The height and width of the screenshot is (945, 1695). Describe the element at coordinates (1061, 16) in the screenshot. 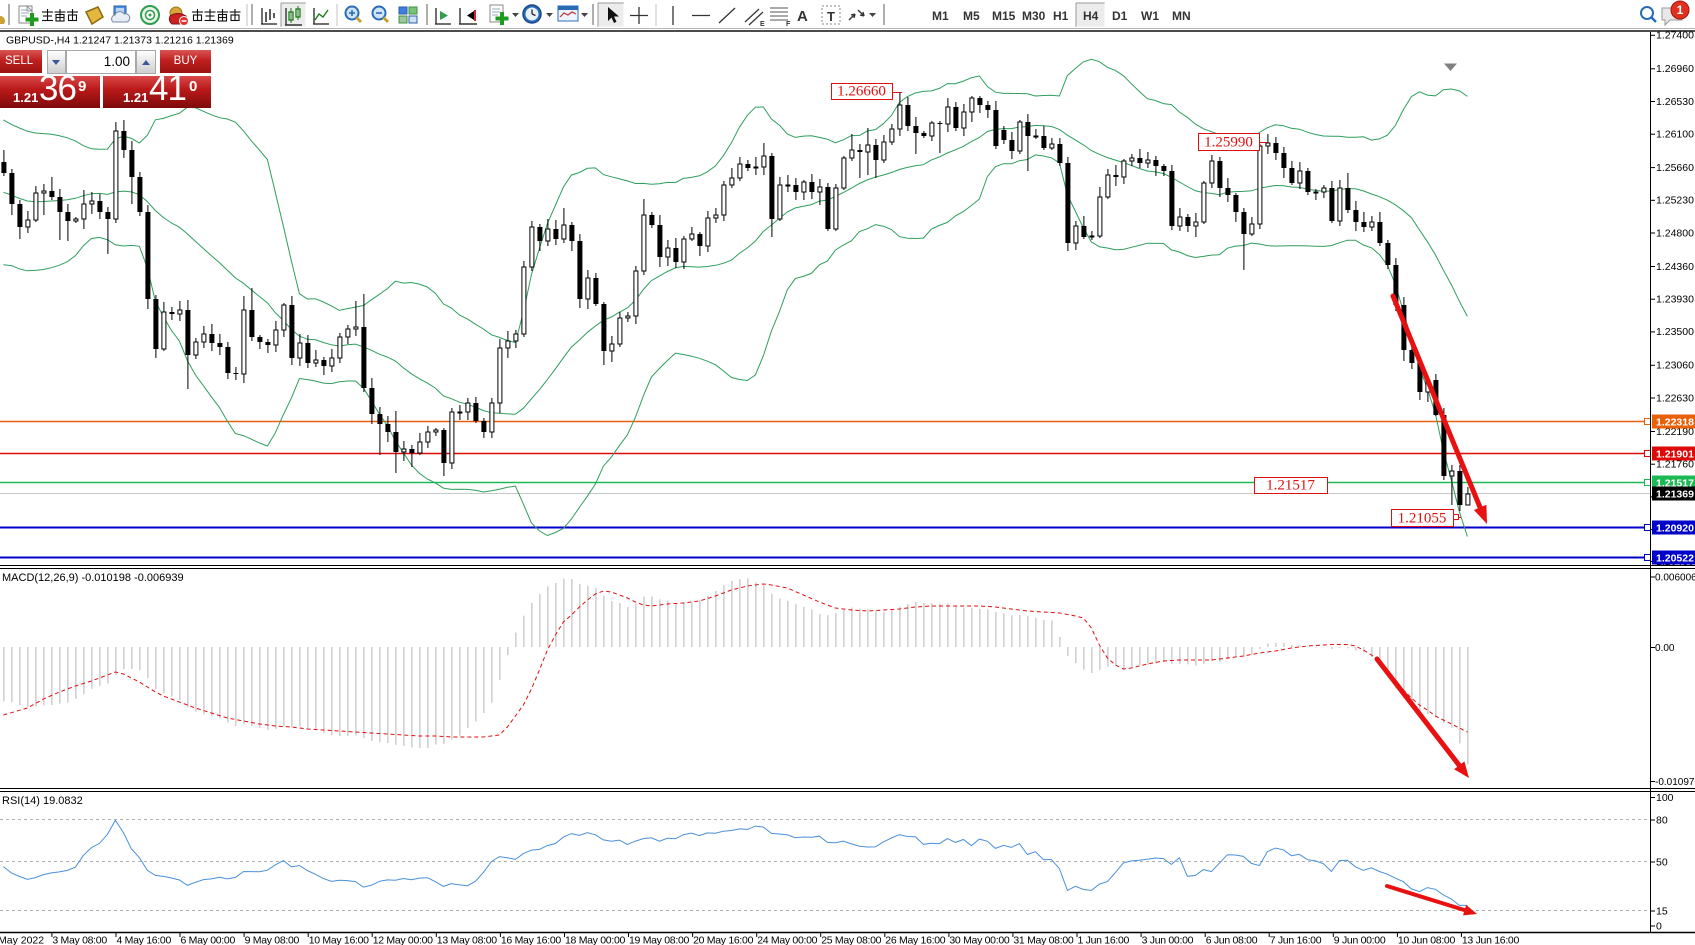

I see `svg-text: H1` at that location.